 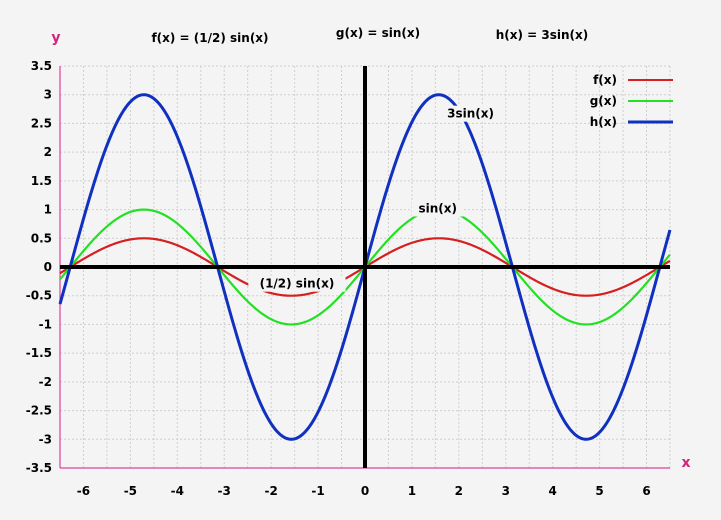 I want to click on x-tick-label: -6, so click(x=83, y=491).